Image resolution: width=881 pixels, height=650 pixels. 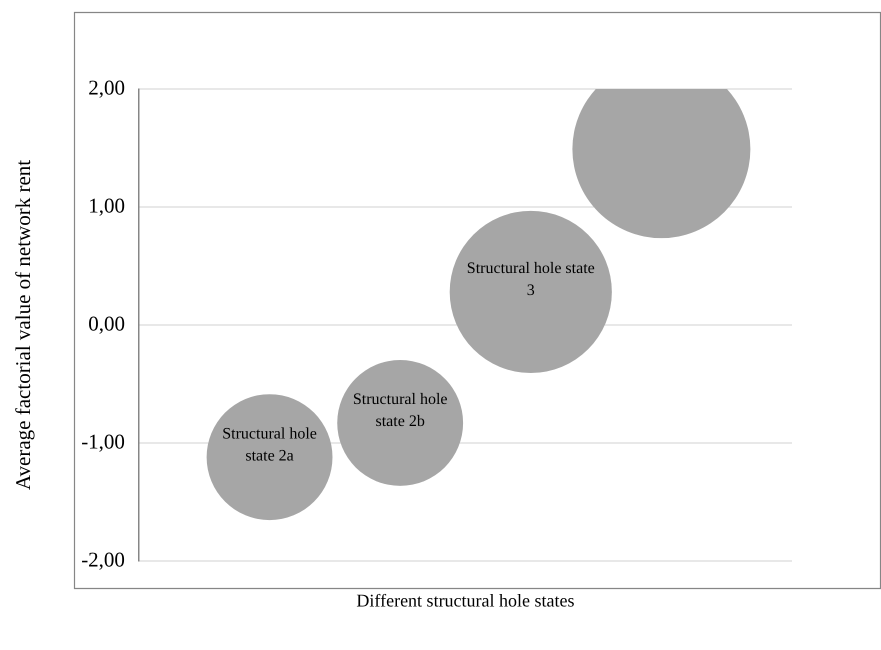 I want to click on y-tick-label: -2,00, so click(x=103, y=560).